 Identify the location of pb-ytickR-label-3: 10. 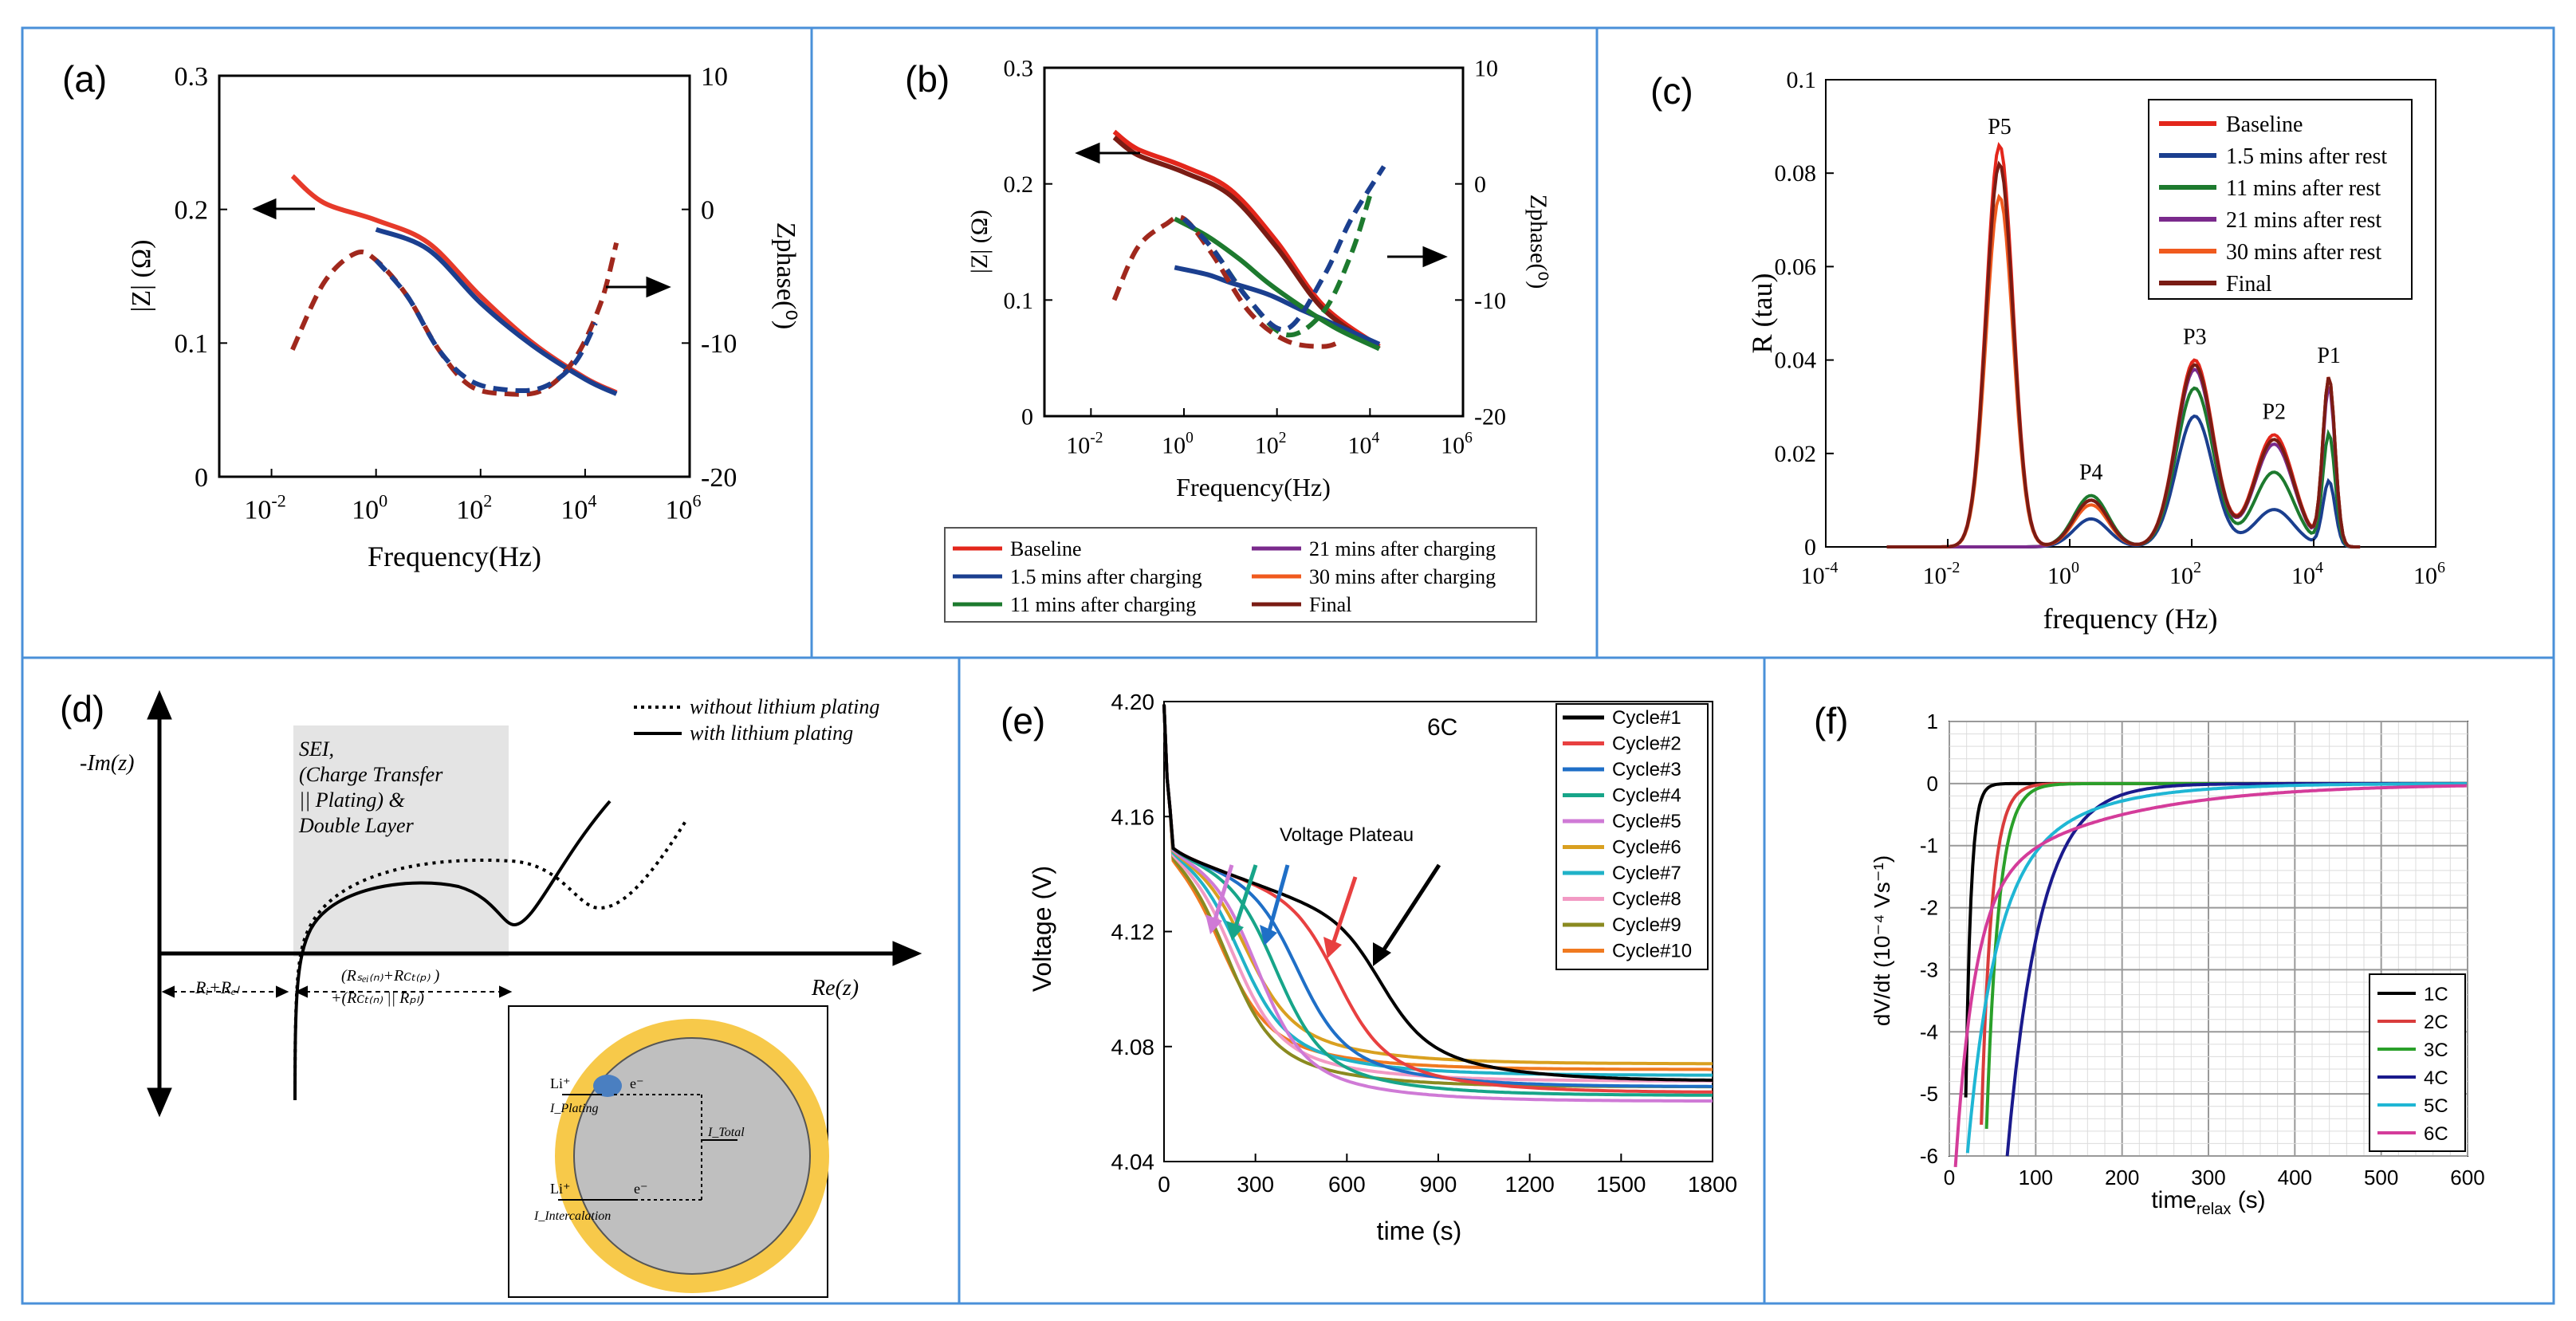
(1486, 69).